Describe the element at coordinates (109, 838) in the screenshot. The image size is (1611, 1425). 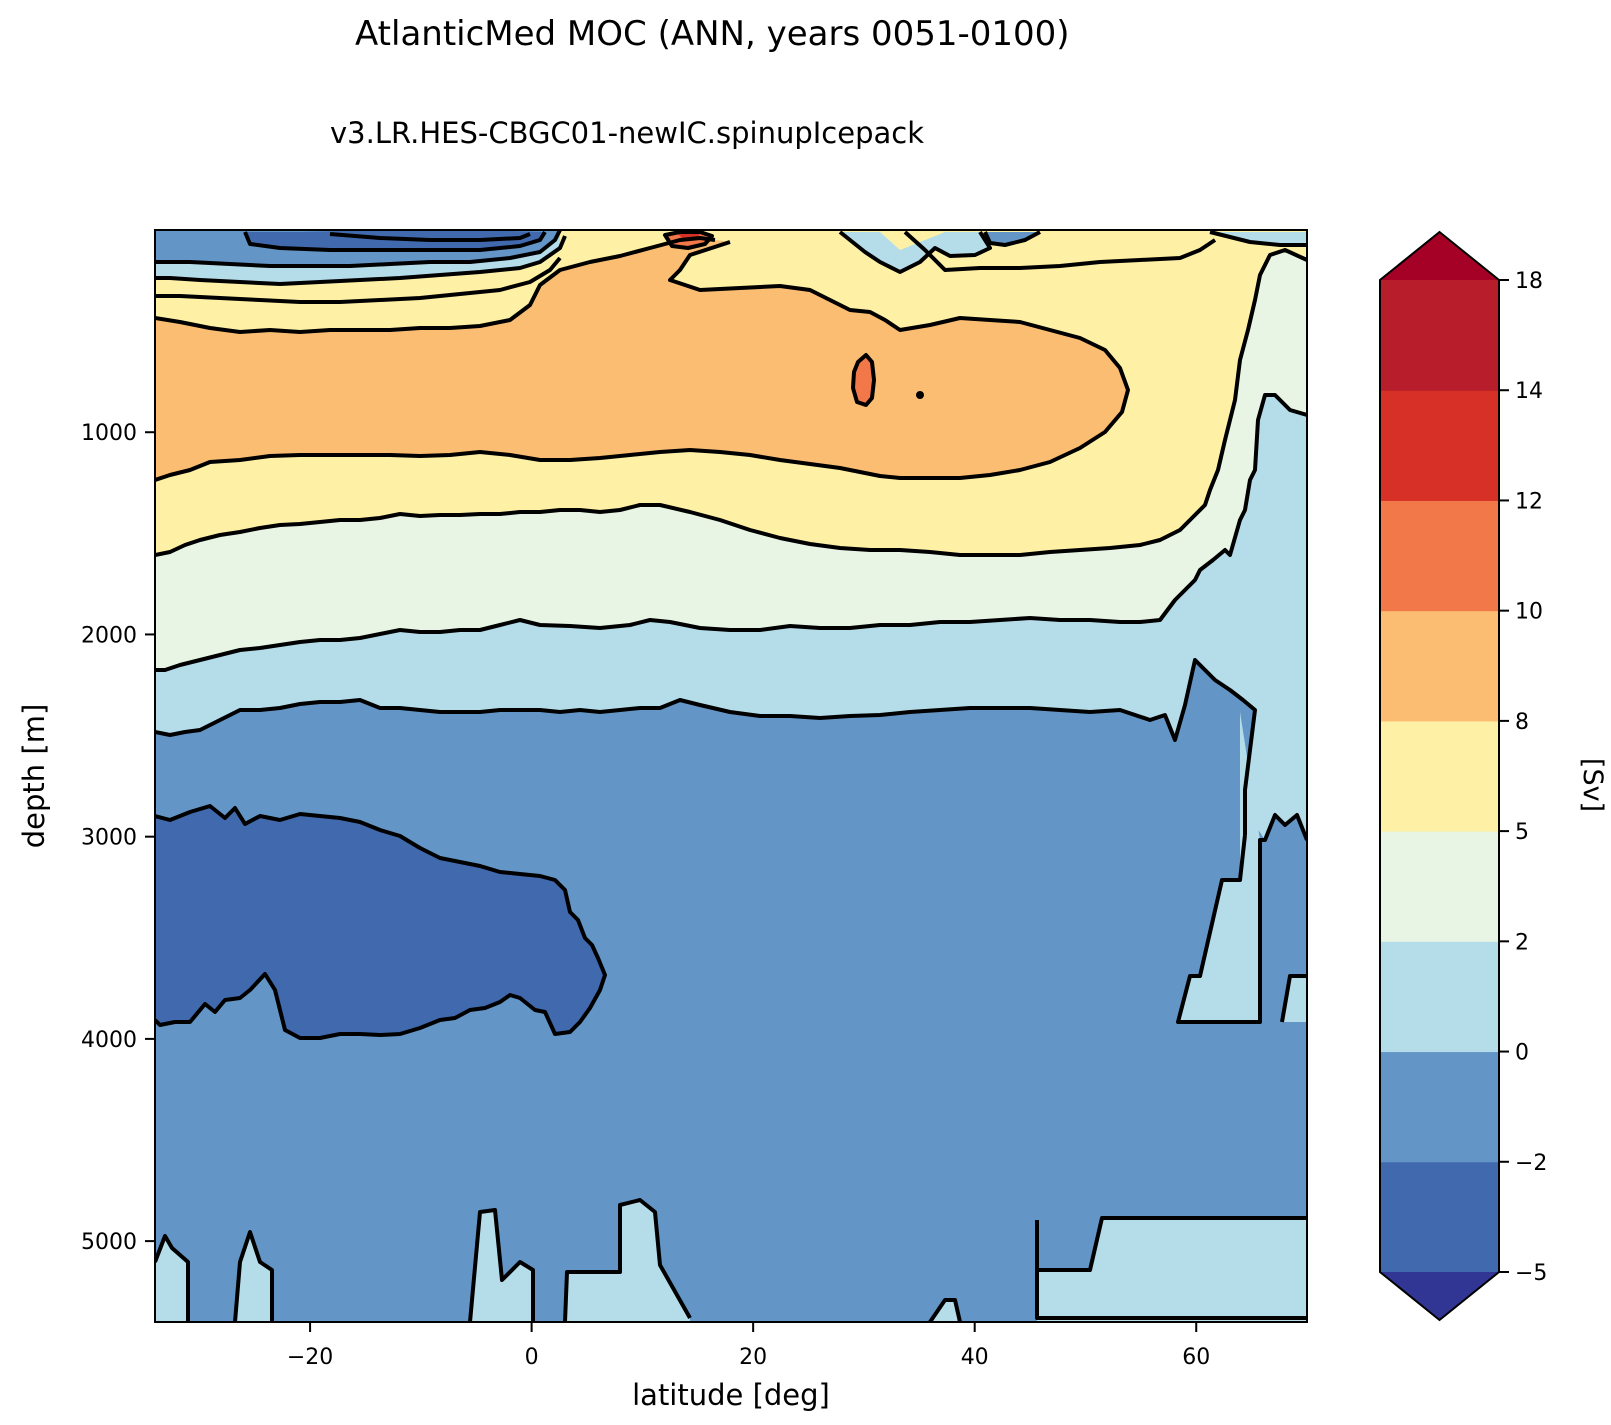
I see `y-tick-label: 3000` at that location.